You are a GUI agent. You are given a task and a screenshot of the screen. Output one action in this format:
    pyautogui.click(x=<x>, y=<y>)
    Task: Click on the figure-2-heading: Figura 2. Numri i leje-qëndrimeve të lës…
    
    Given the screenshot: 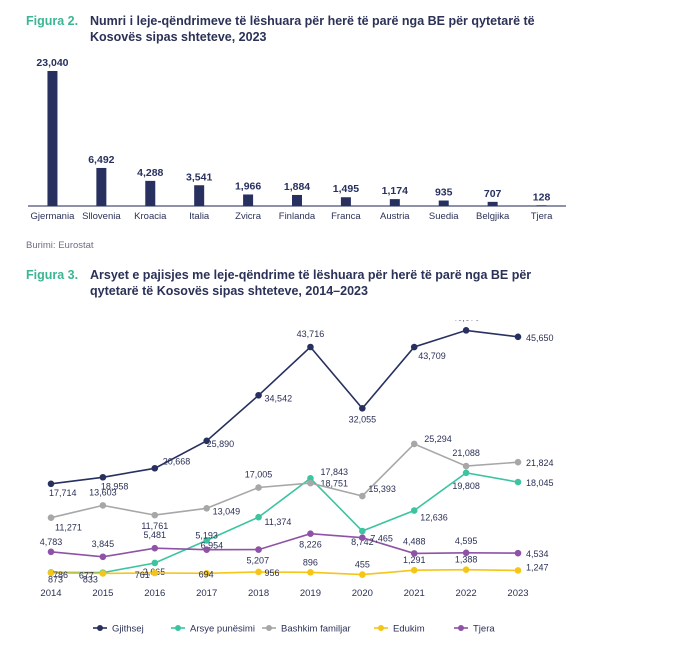 What is the action you would take?
    pyautogui.click(x=293, y=29)
    